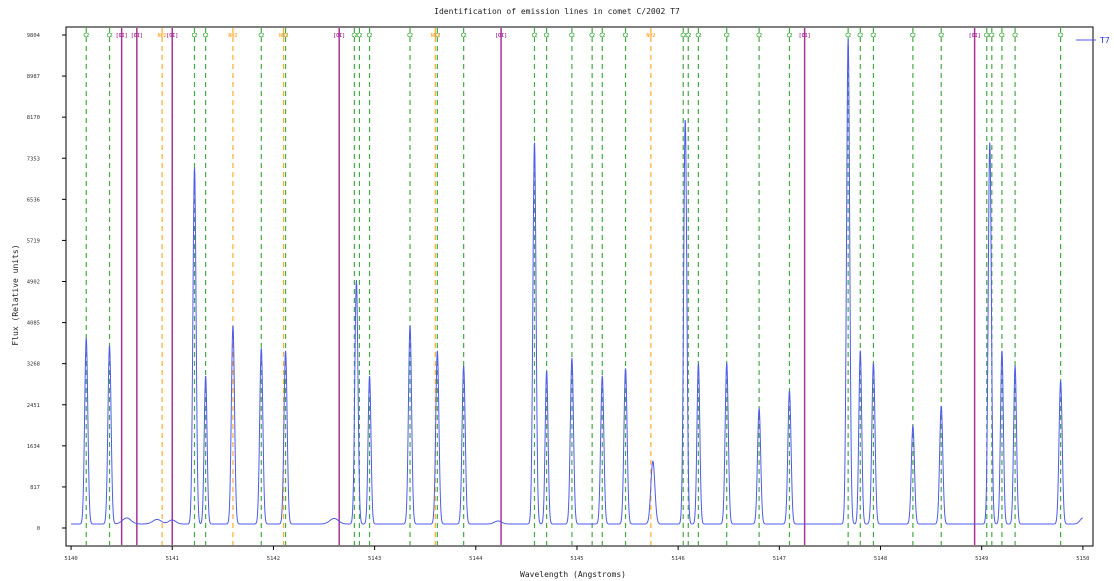 The width and height of the screenshot is (1114, 581). I want to click on x-axis-label: Wavelength (Angstroms), so click(573, 574).